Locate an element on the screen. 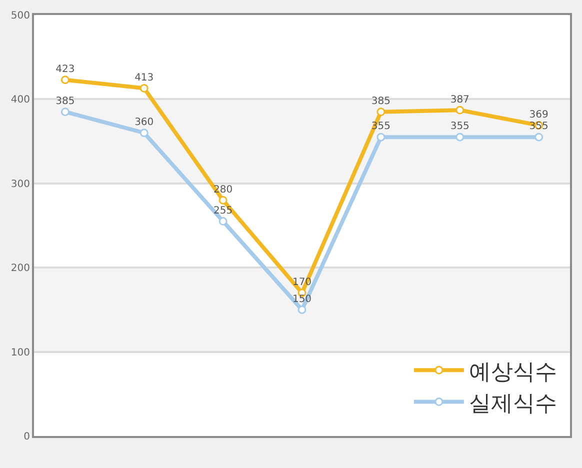 The image size is (582, 468). data-label: 360 is located at coordinates (144, 122).